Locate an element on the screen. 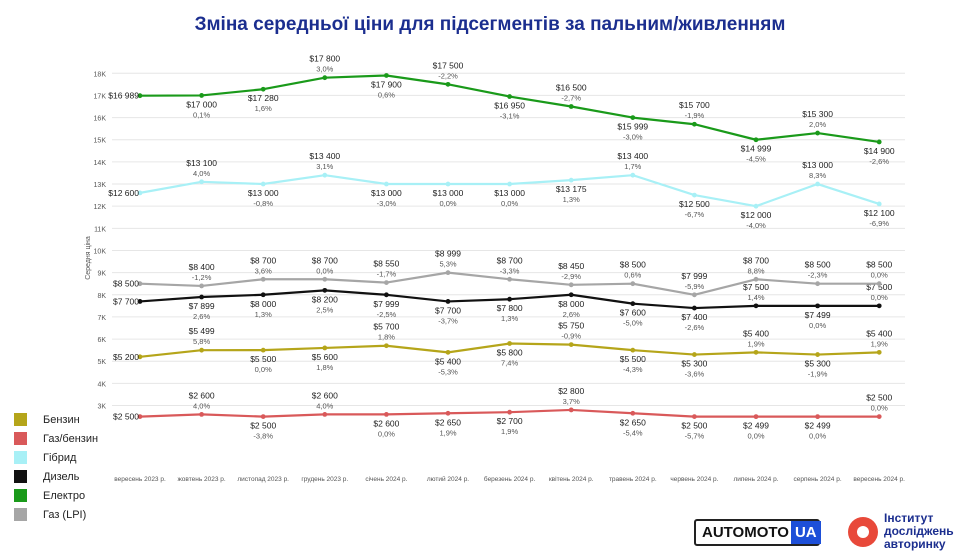  change-label: -3,1% is located at coordinates (510, 116).